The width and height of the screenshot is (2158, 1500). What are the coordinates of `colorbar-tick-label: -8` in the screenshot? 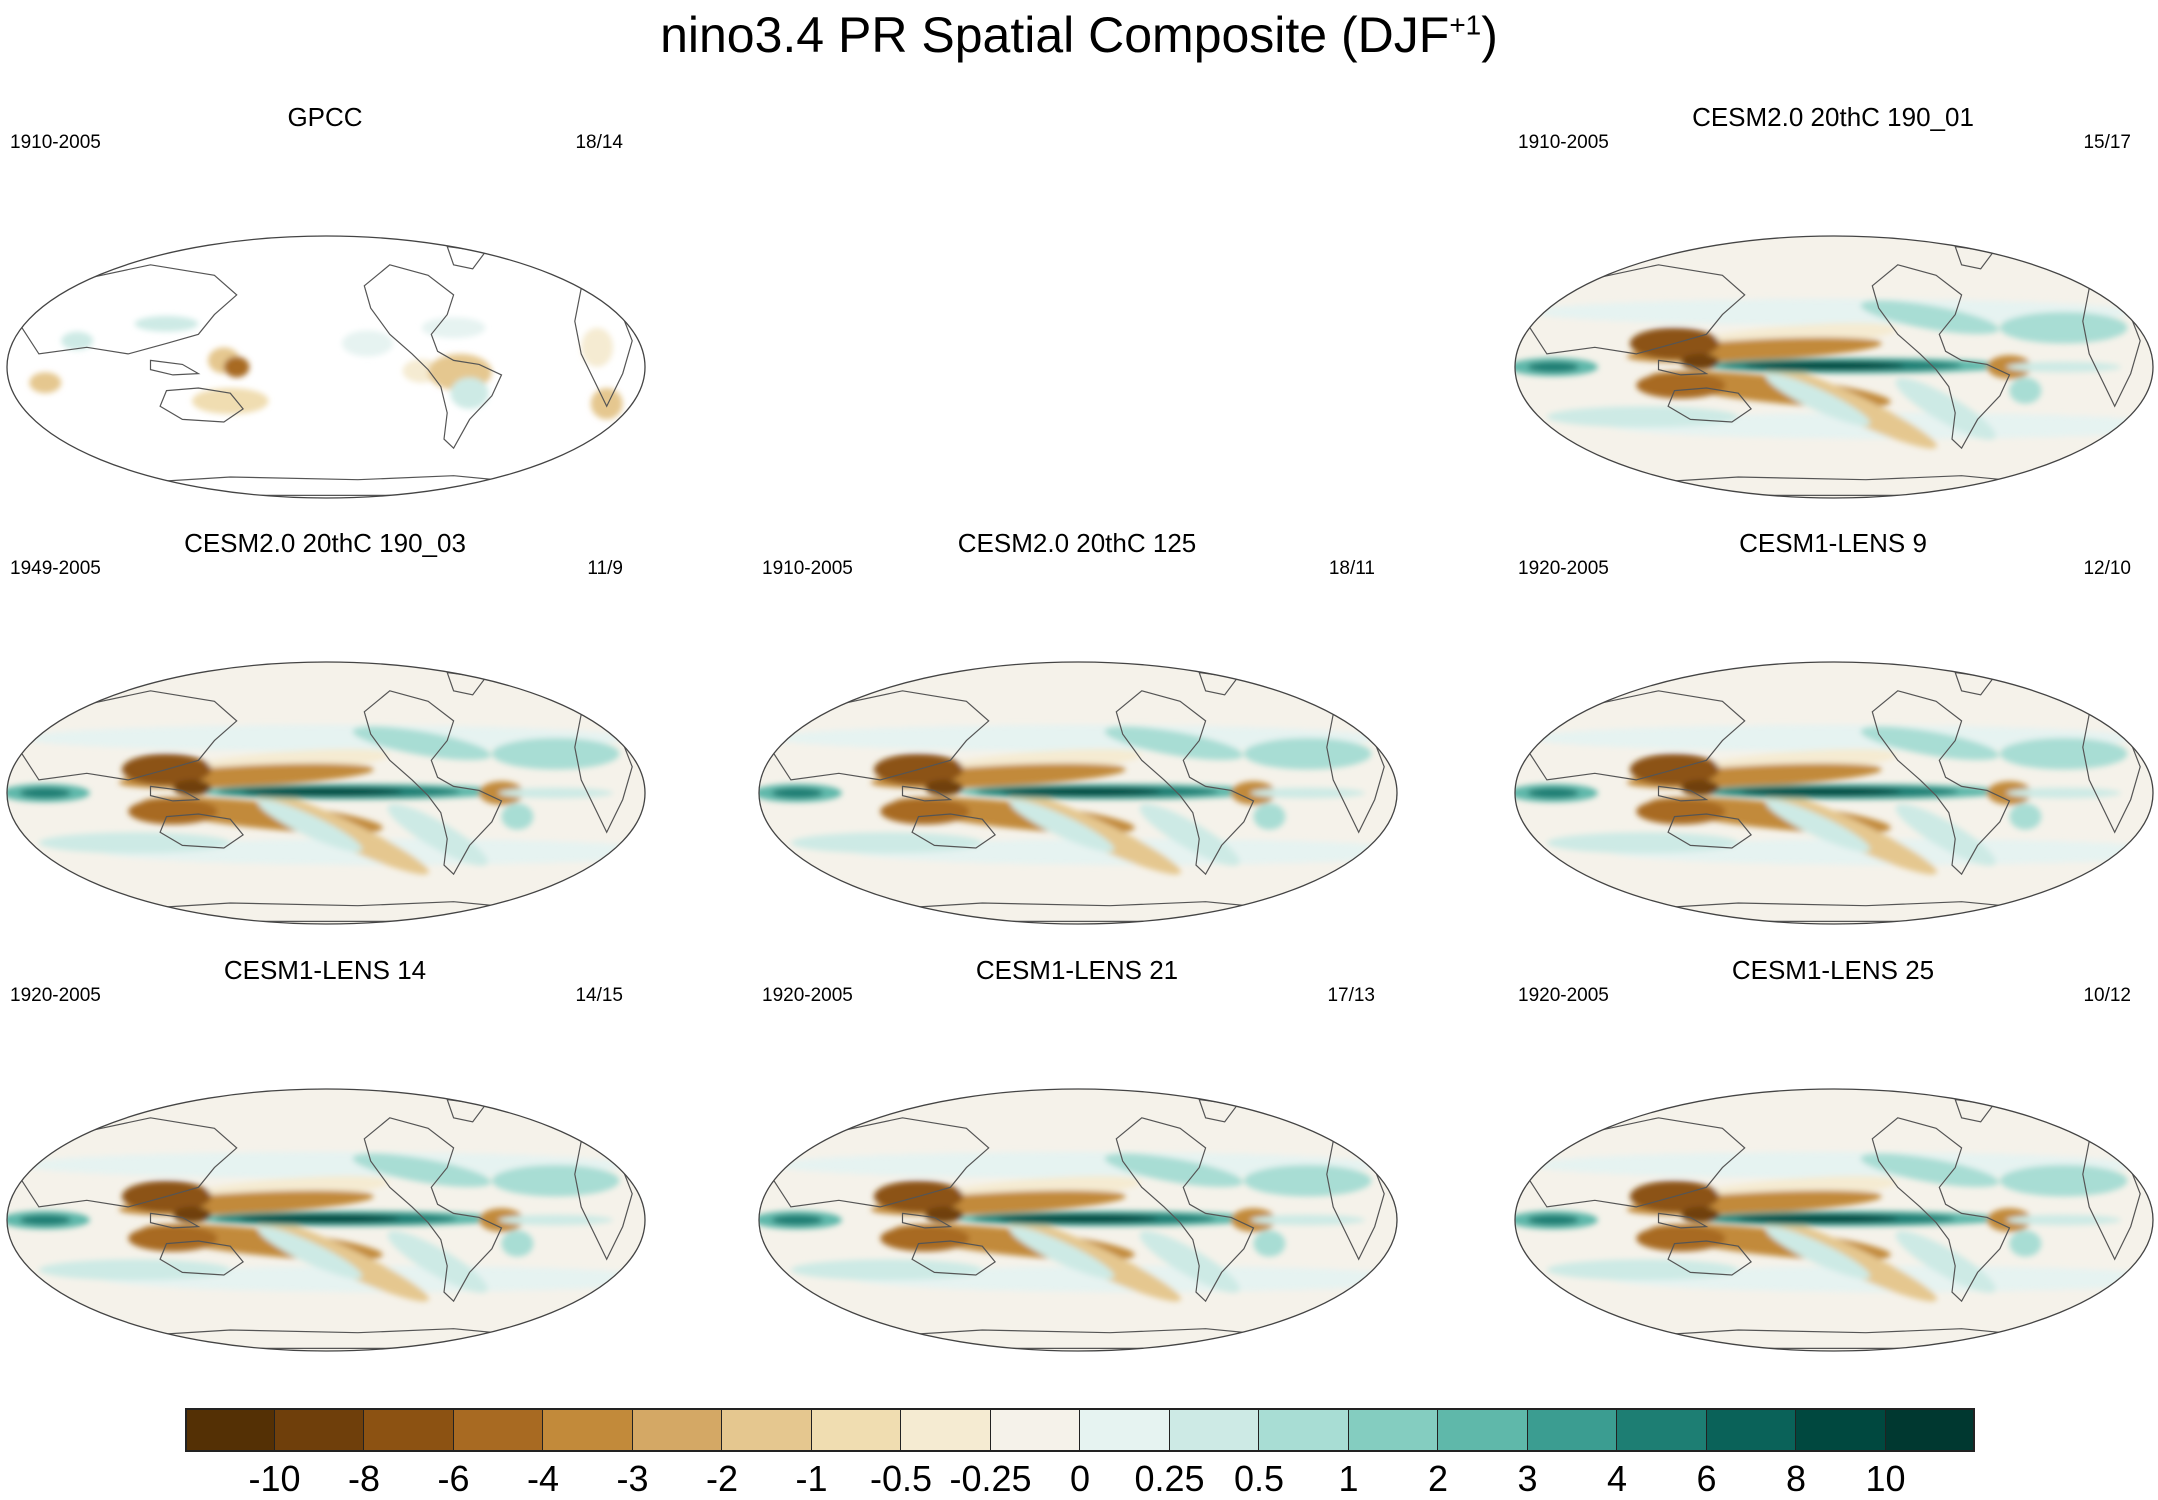 It's located at (364, 1478).